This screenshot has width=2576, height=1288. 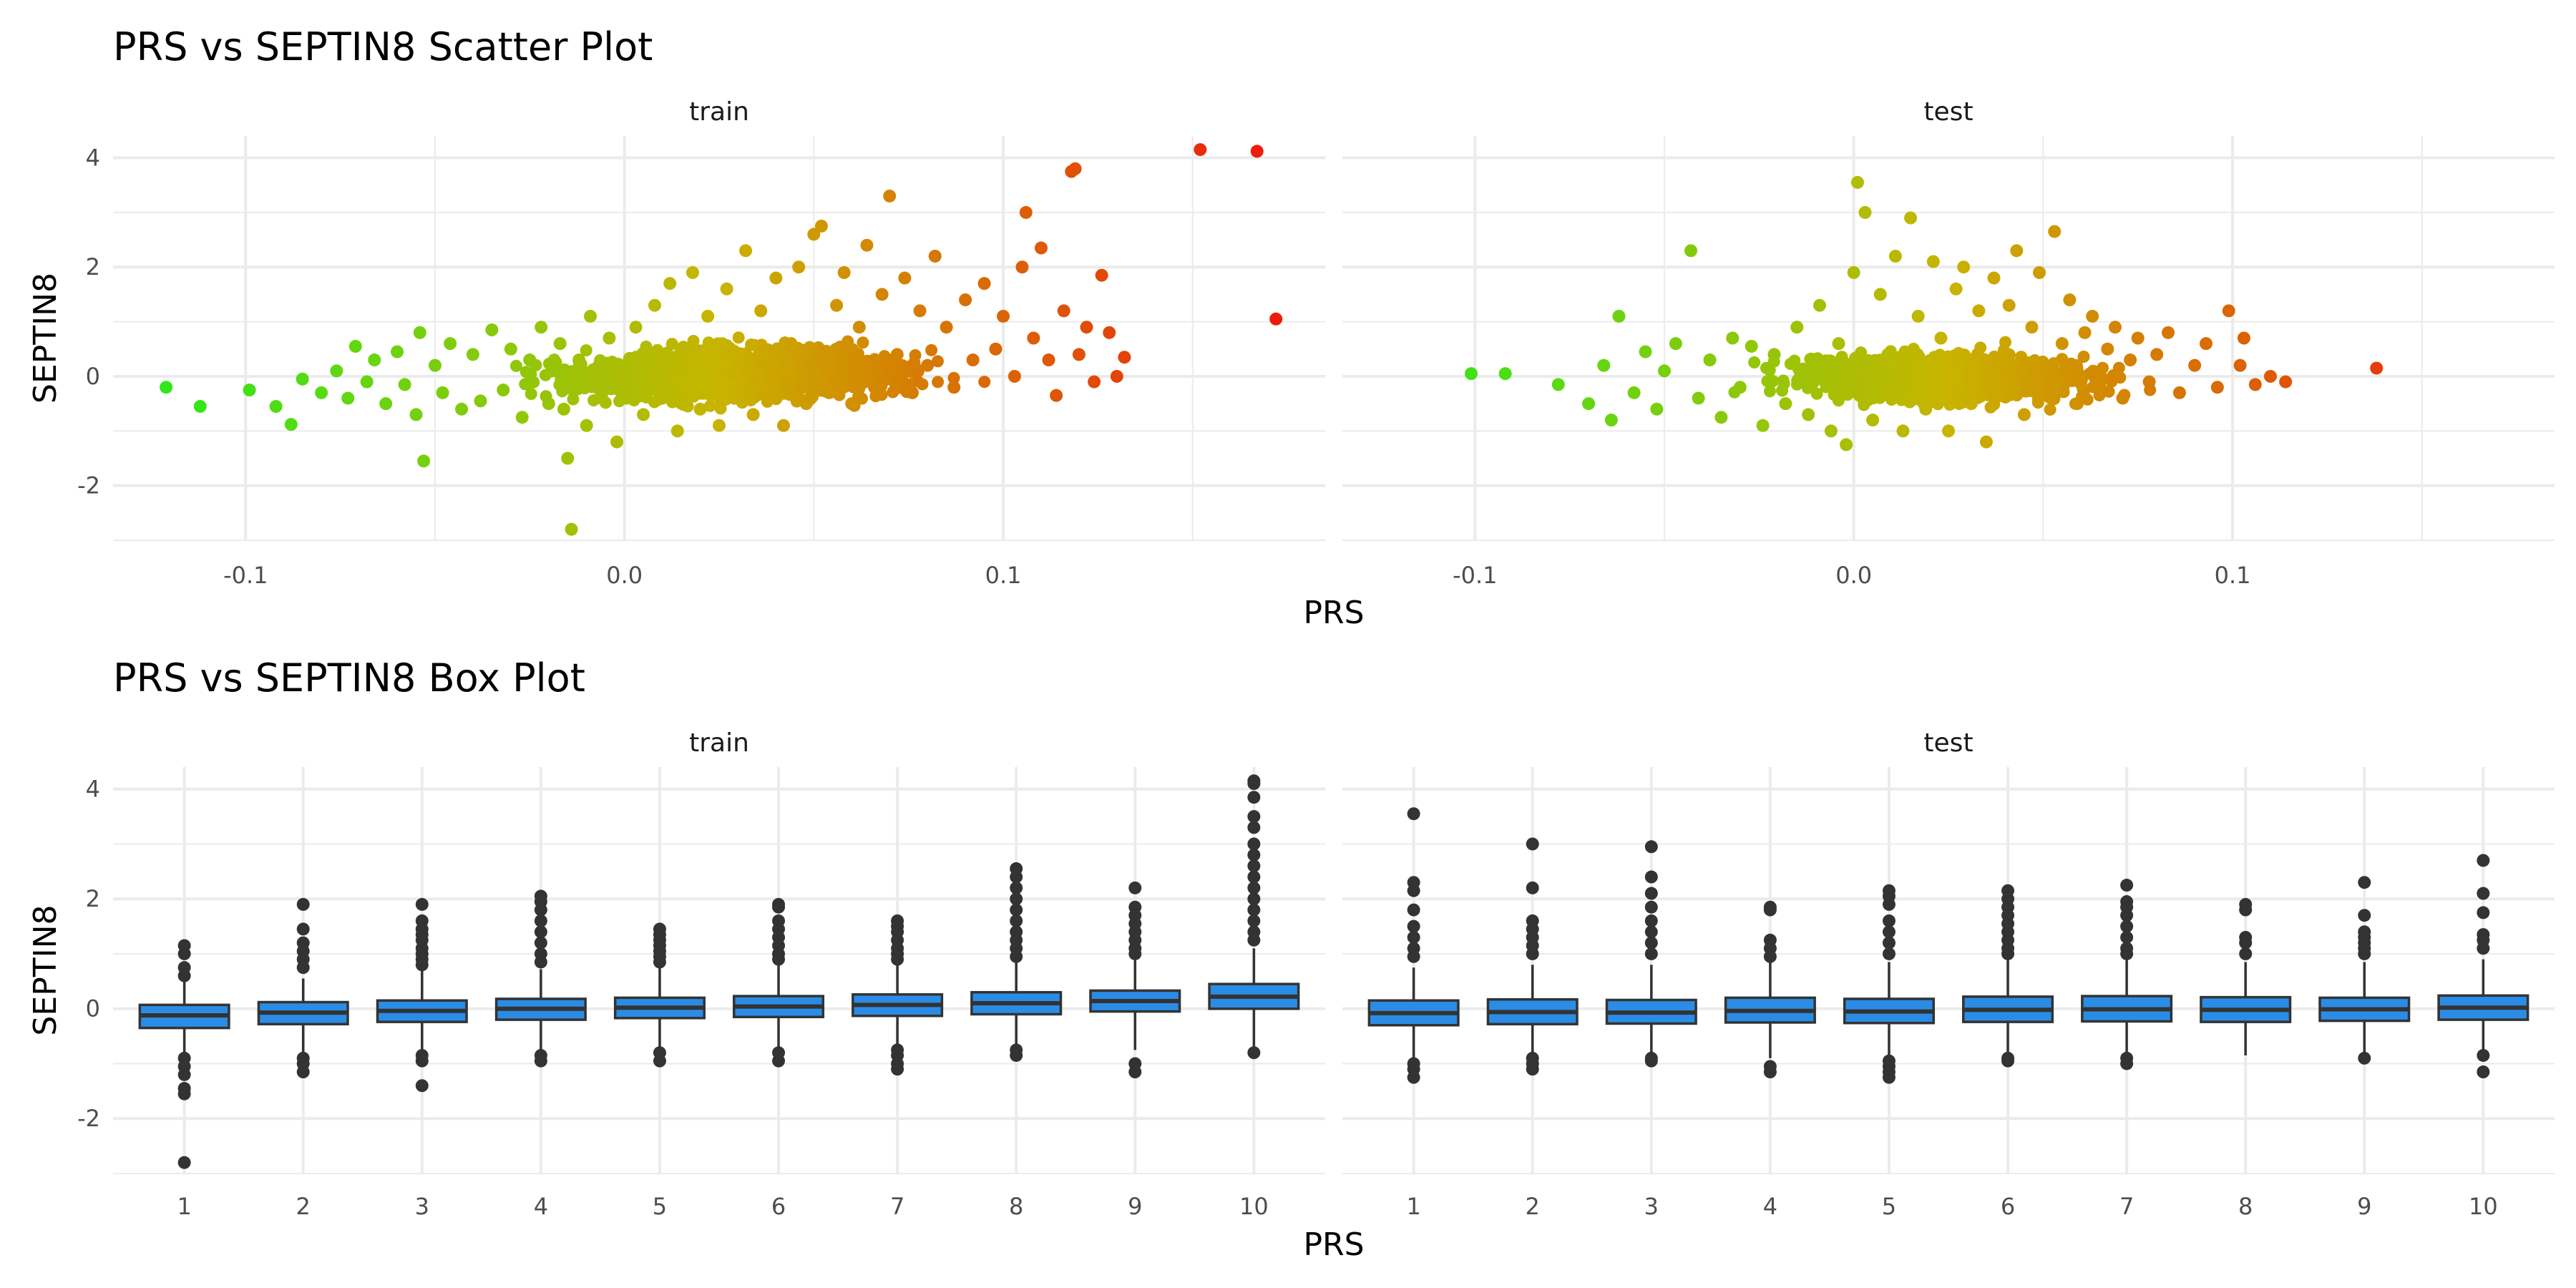 What do you see at coordinates (93, 376) in the screenshot?
I see `y-tick-label: 0` at bounding box center [93, 376].